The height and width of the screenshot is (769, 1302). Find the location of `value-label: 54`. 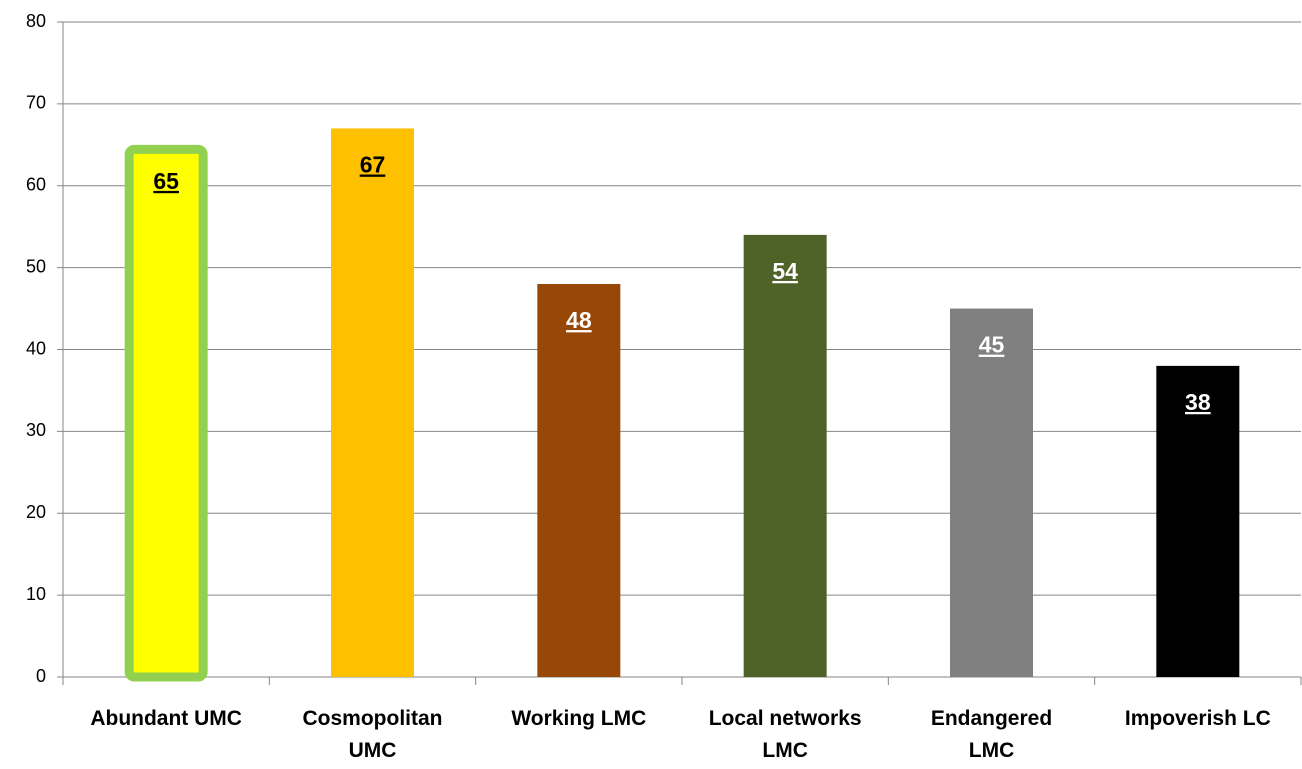

value-label: 54 is located at coordinates (785, 271).